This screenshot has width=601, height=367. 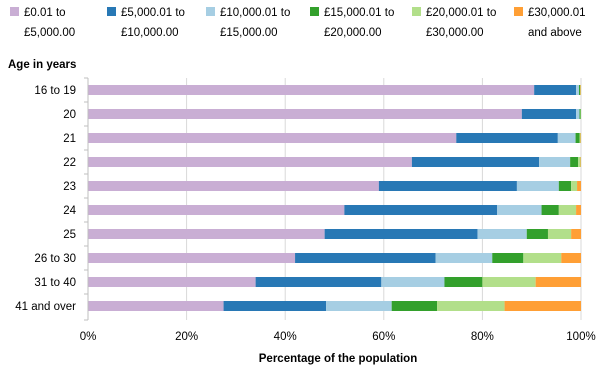 What do you see at coordinates (69, 163) in the screenshot?
I see `y-tick-label-3: 22` at bounding box center [69, 163].